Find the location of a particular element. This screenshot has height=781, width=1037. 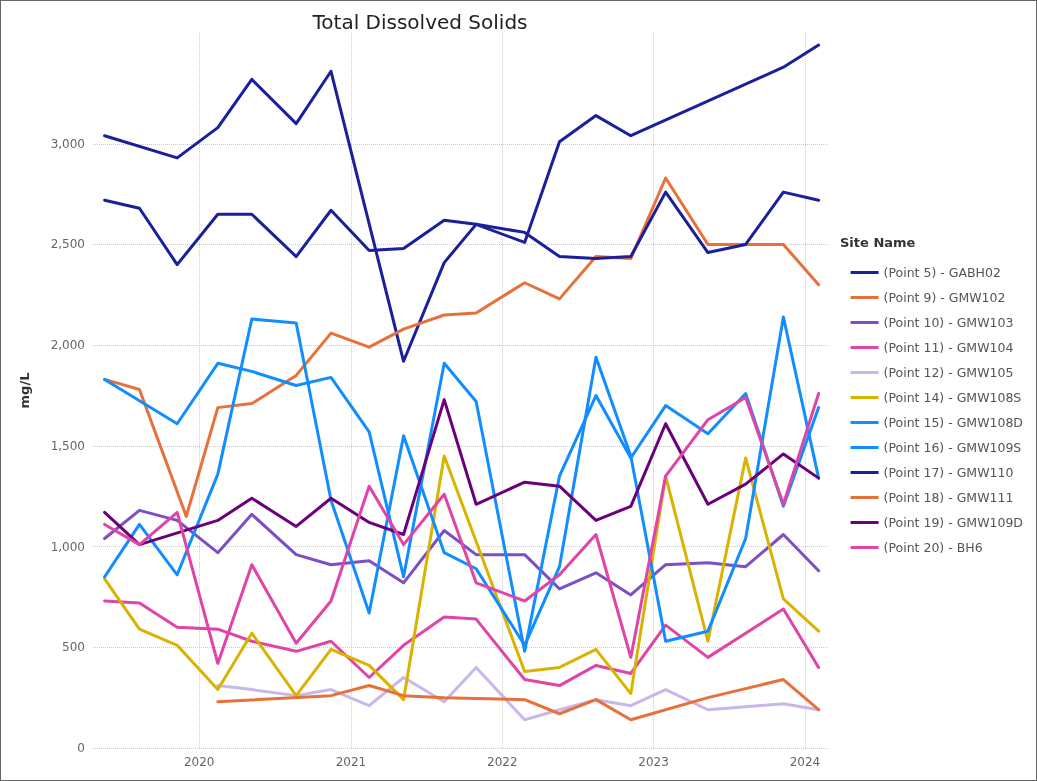

y-tick-label: 1,000 is located at coordinates (67, 546).